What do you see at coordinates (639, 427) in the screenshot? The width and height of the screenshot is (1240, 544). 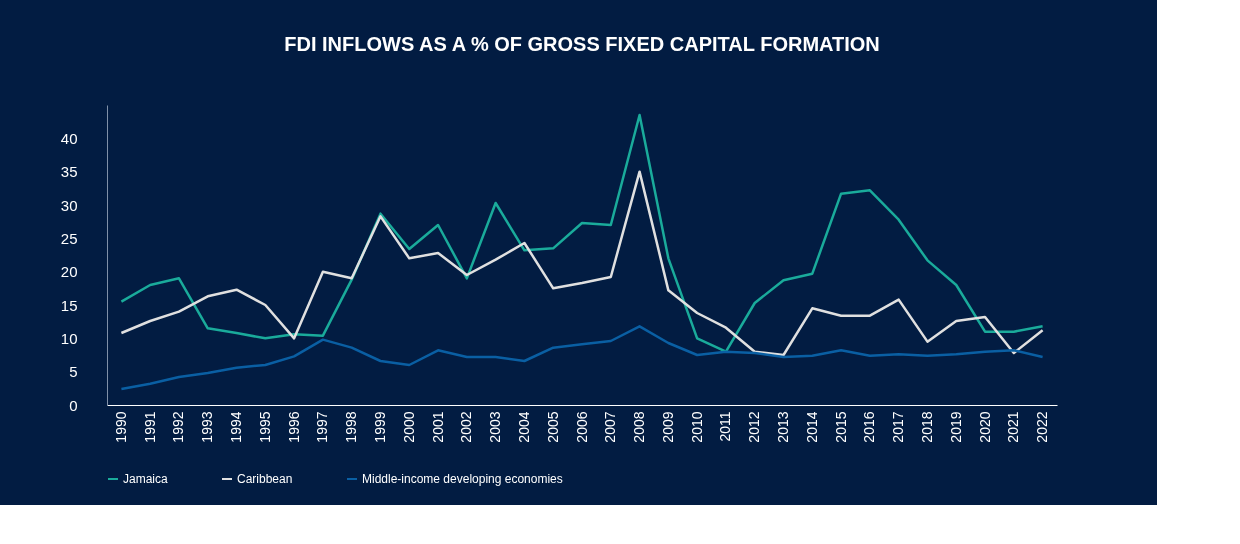 I see `x-tick-label: 2008` at bounding box center [639, 427].